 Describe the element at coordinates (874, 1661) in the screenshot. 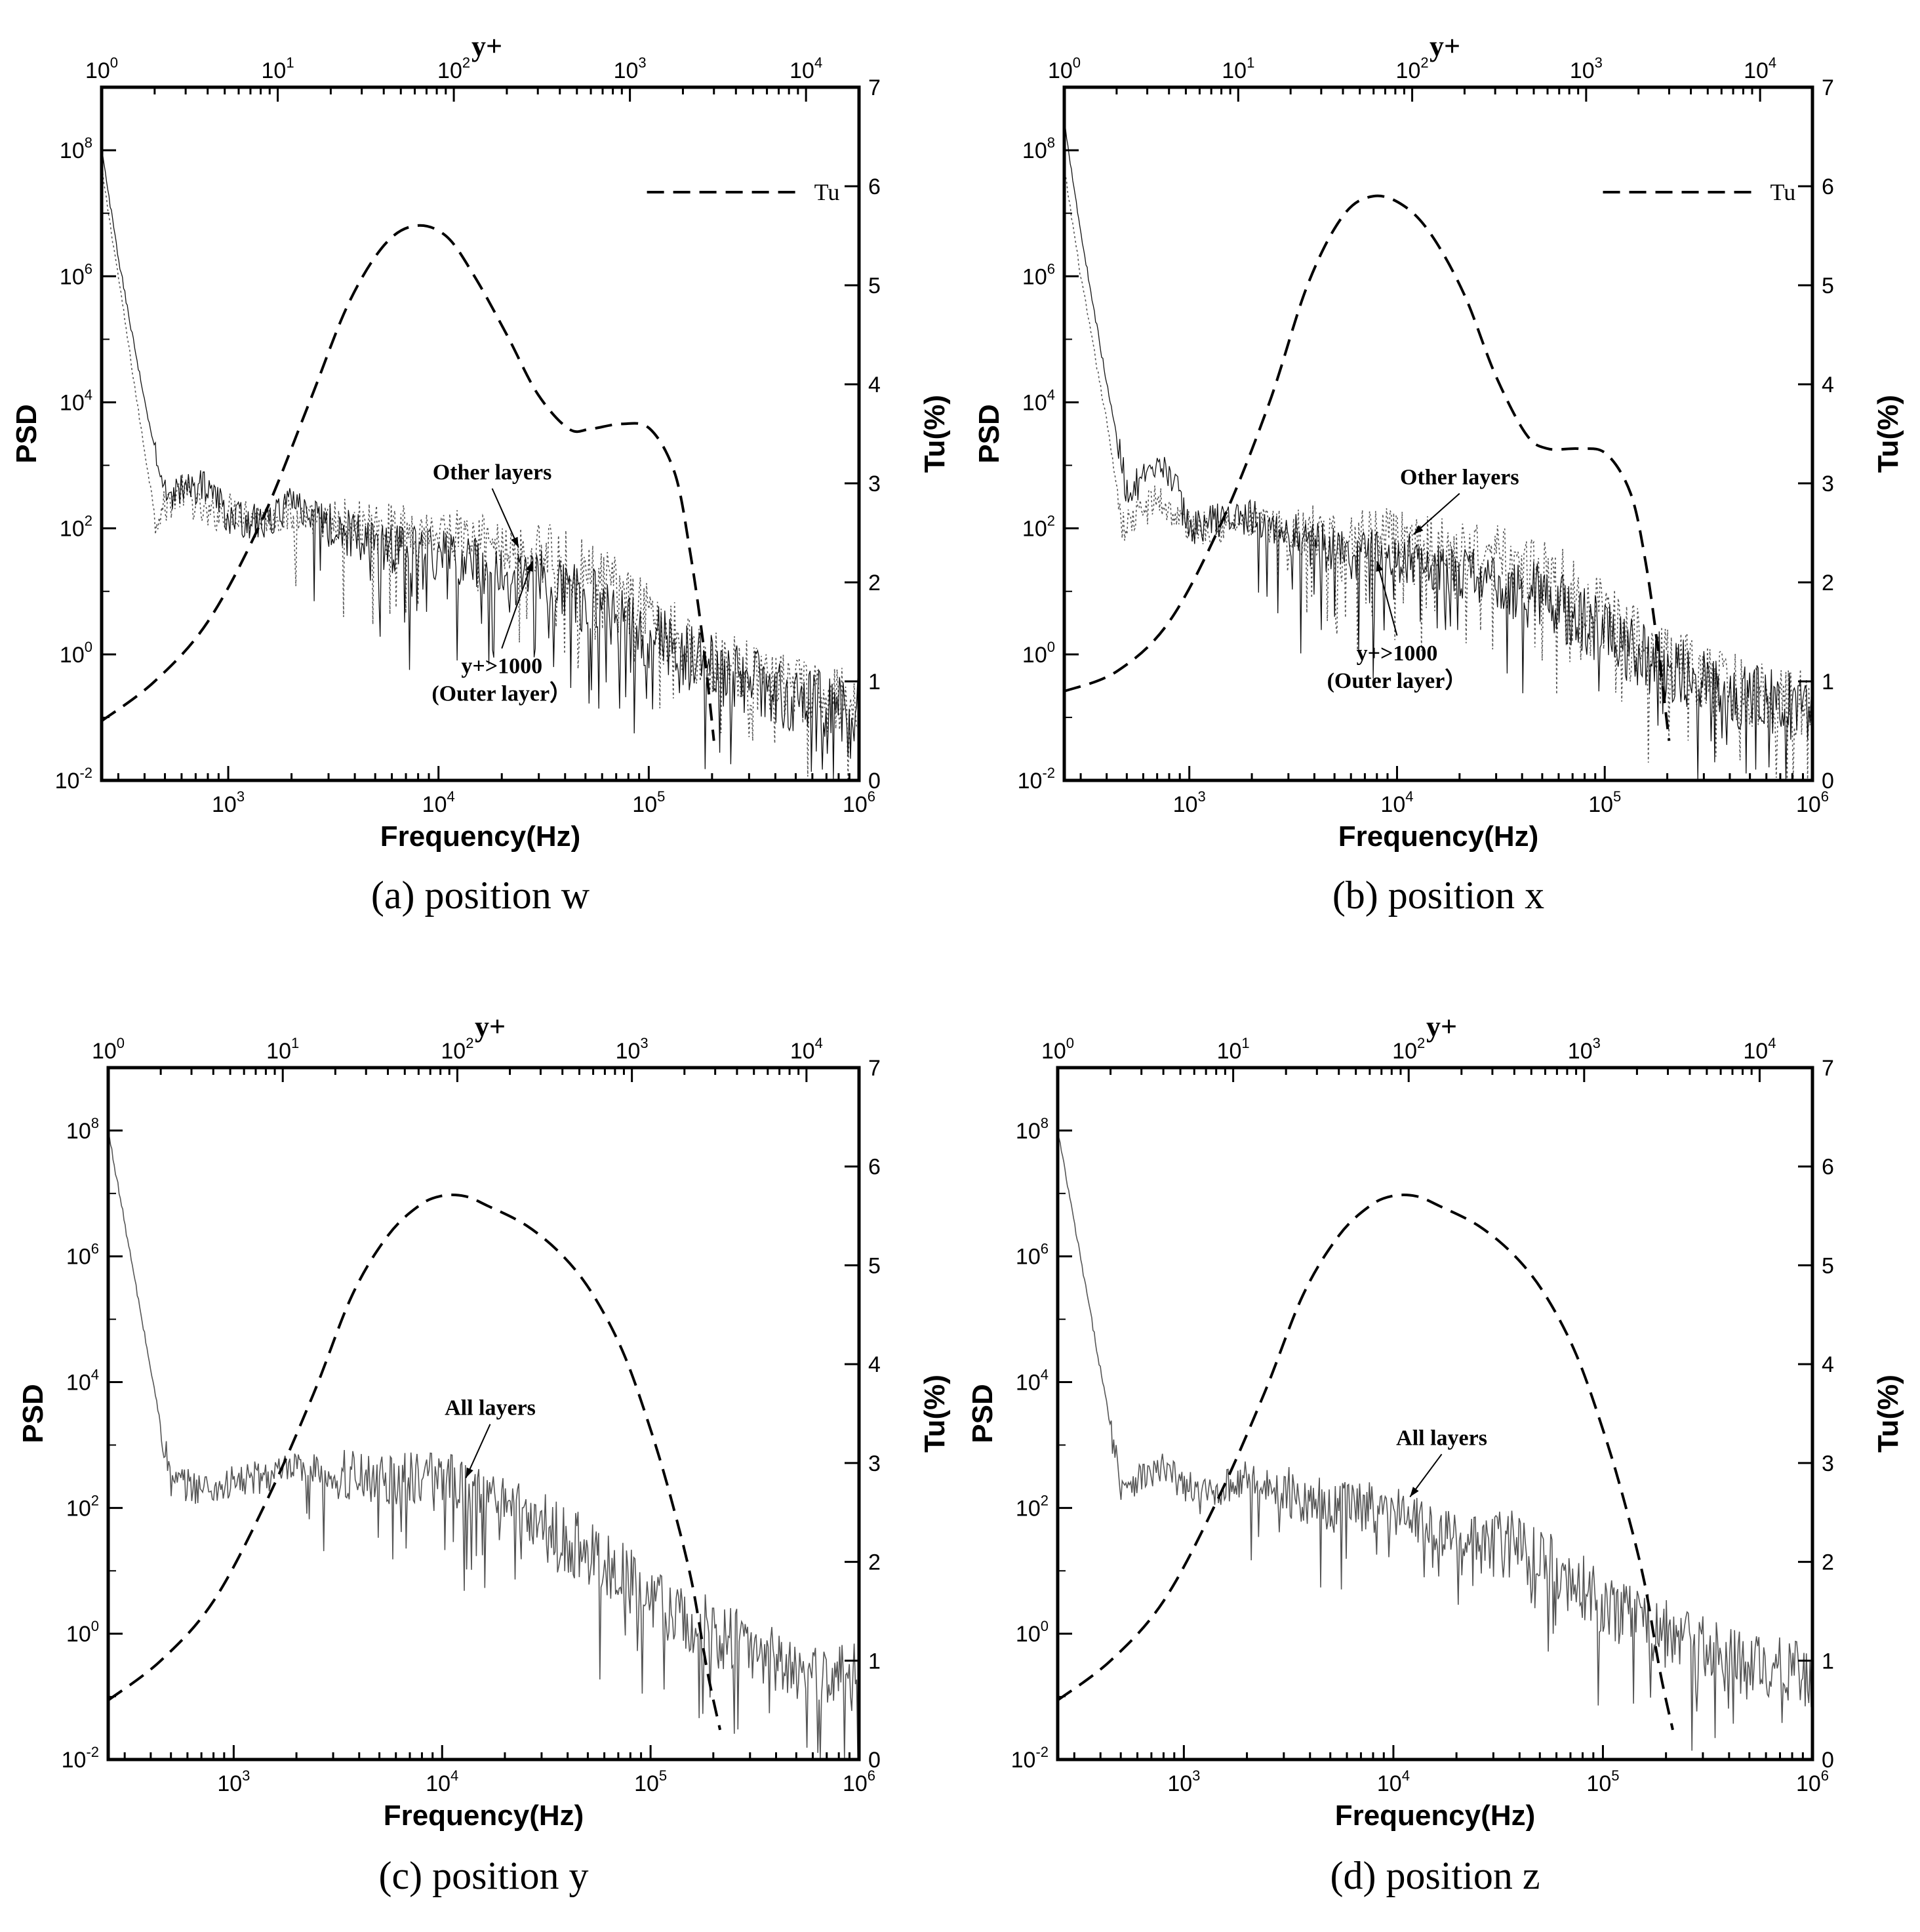

I see `y2-tick-label: 1` at that location.